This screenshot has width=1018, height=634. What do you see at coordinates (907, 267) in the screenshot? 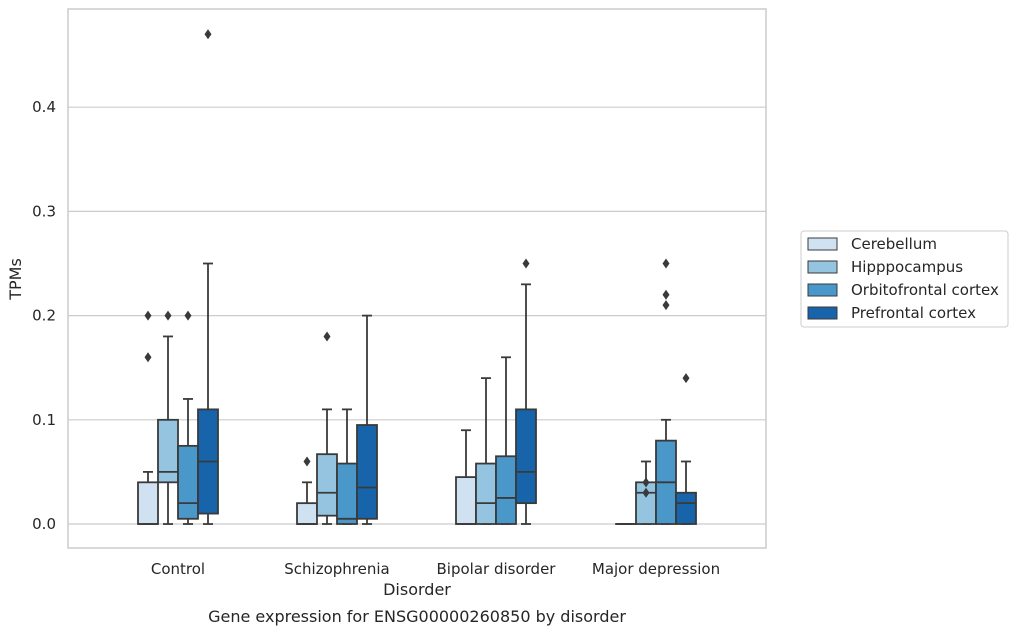
I see `legend-label: Hipppocampus` at bounding box center [907, 267].